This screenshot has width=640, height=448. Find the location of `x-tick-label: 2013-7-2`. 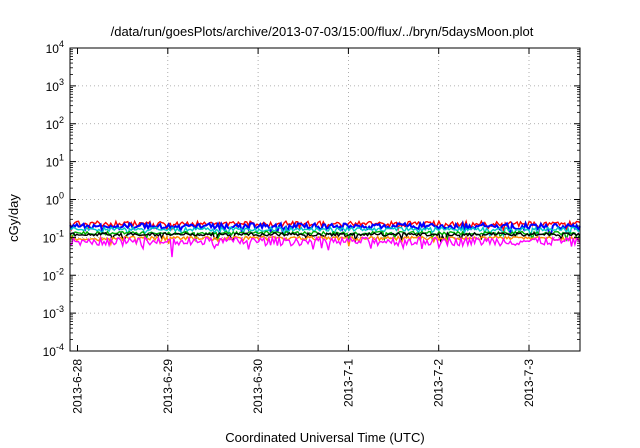

x-tick-label: 2013-7-2 is located at coordinates (439, 383).